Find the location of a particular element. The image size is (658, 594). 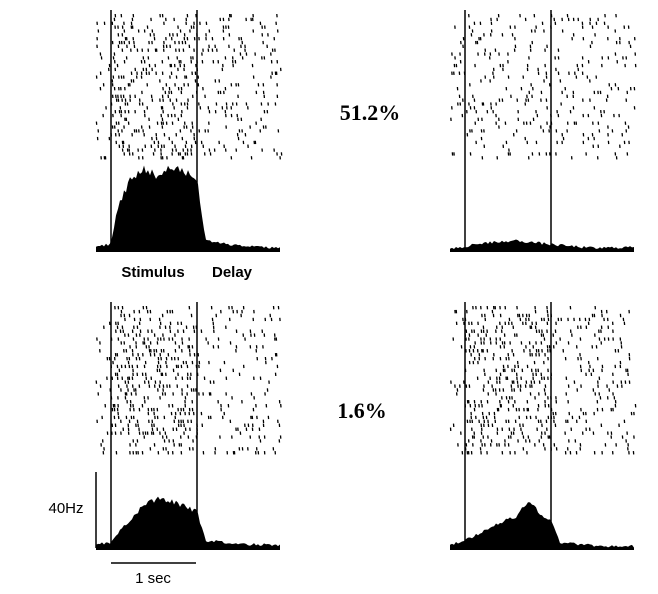

psth-1.6-left is located at coordinates (188, 523).